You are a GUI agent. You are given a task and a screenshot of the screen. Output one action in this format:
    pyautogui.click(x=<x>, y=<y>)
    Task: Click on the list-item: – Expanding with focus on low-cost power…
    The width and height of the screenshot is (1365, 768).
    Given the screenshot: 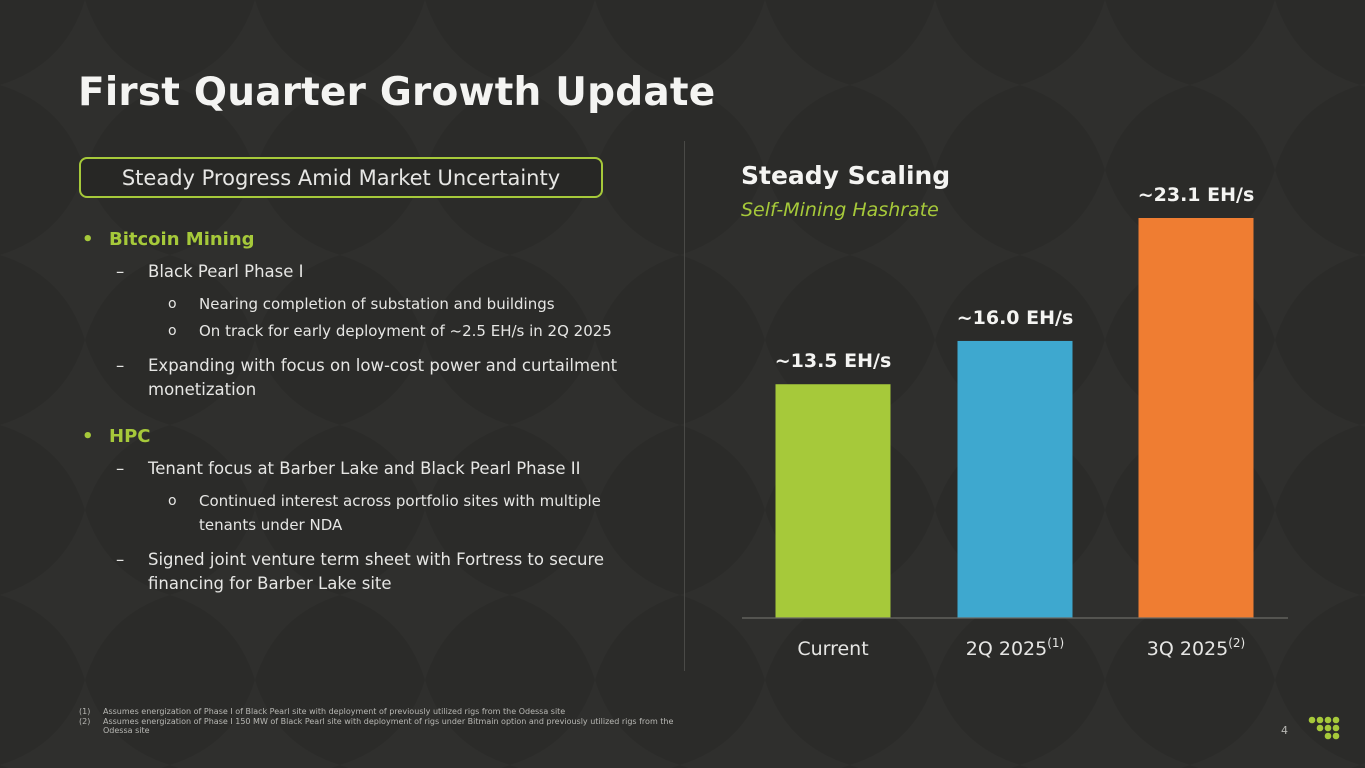 What is the action you would take?
    pyautogui.click(x=360, y=378)
    